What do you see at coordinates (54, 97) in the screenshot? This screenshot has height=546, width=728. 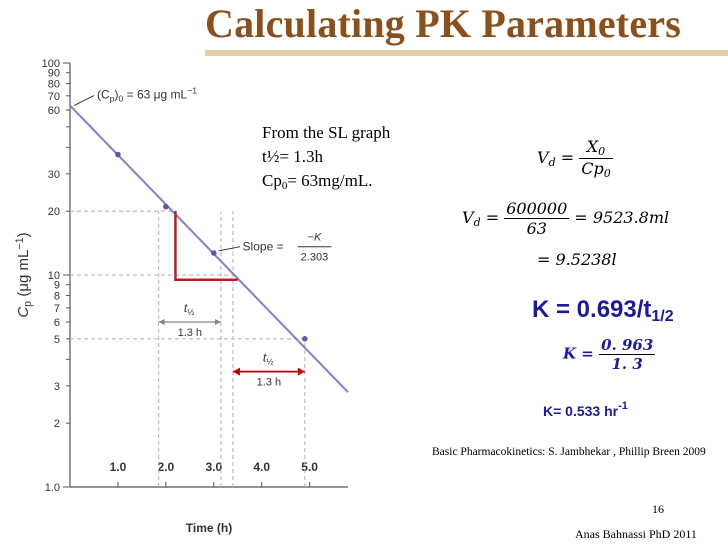 I see `y-tick-label: 70` at bounding box center [54, 97].